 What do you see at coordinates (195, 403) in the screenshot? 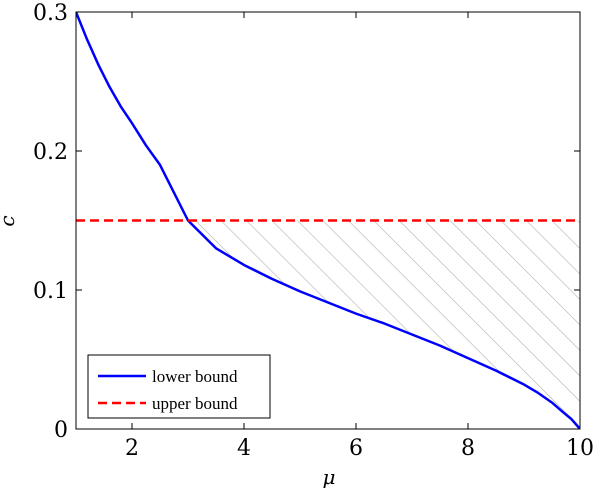
I see `legend-label-upper-bound: upper bound` at bounding box center [195, 403].